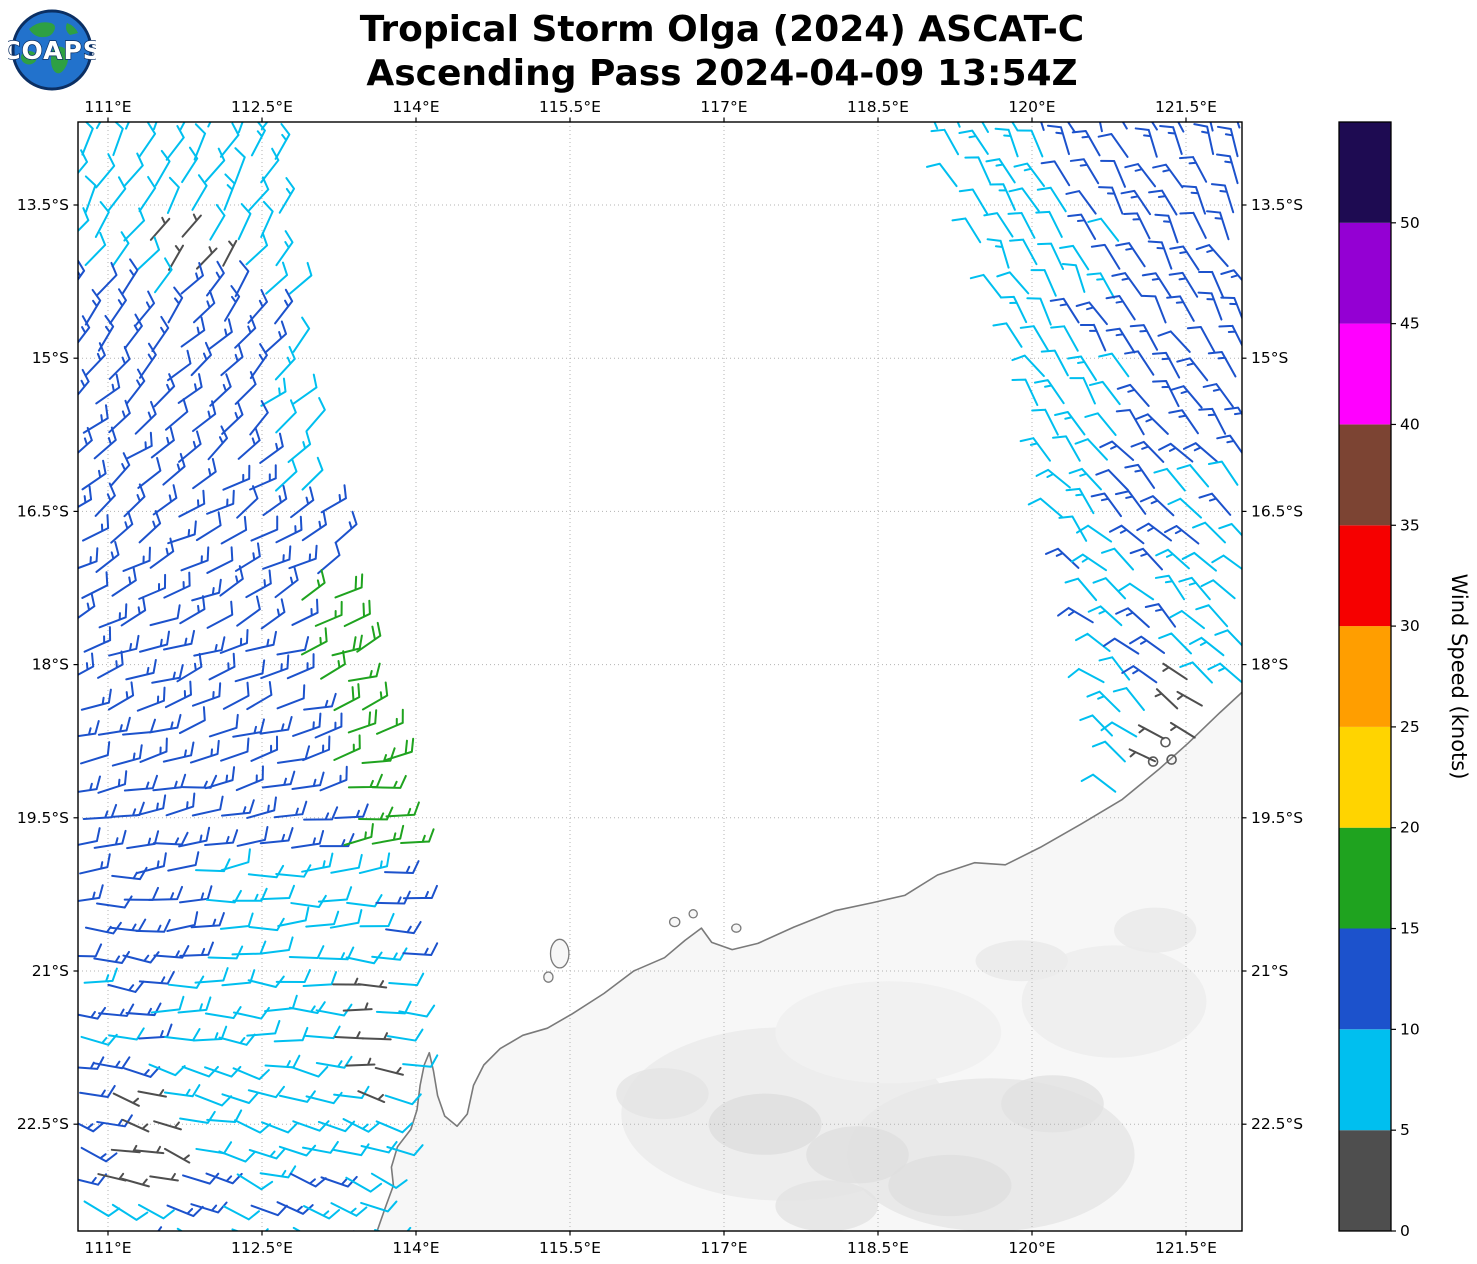 The image size is (1477, 1264). What do you see at coordinates (1277, 1124) in the screenshot?
I see `axis-tick-label-lat: 22.5°S` at bounding box center [1277, 1124].